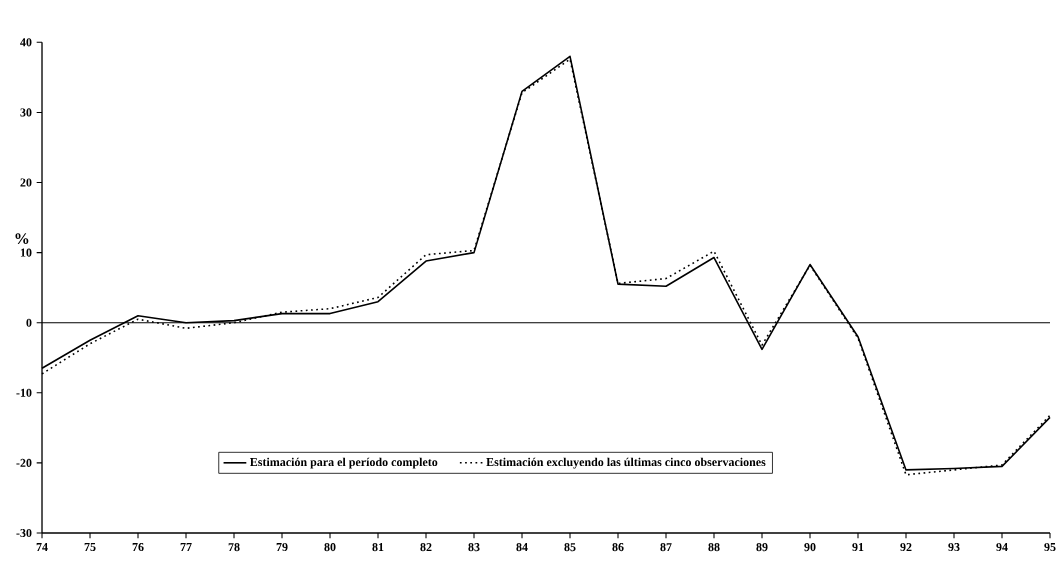 The width and height of the screenshot is (1057, 566). What do you see at coordinates (378, 547) in the screenshot?
I see `x-tick-label: 81` at bounding box center [378, 547].